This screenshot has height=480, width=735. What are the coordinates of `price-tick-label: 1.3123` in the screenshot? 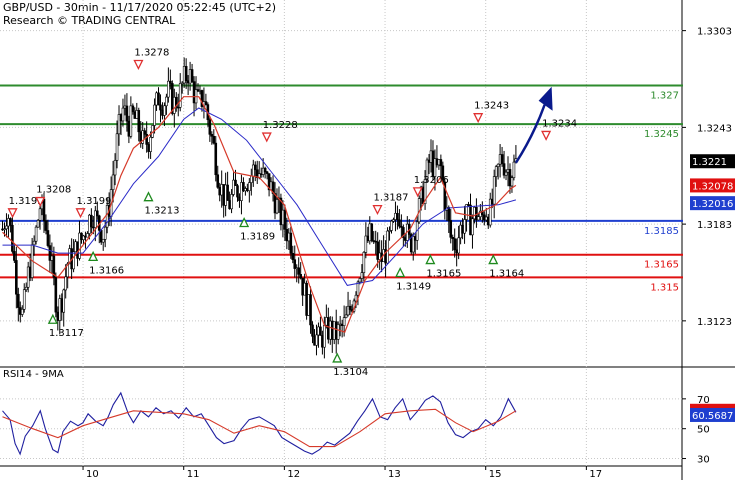 It's located at (714, 322).